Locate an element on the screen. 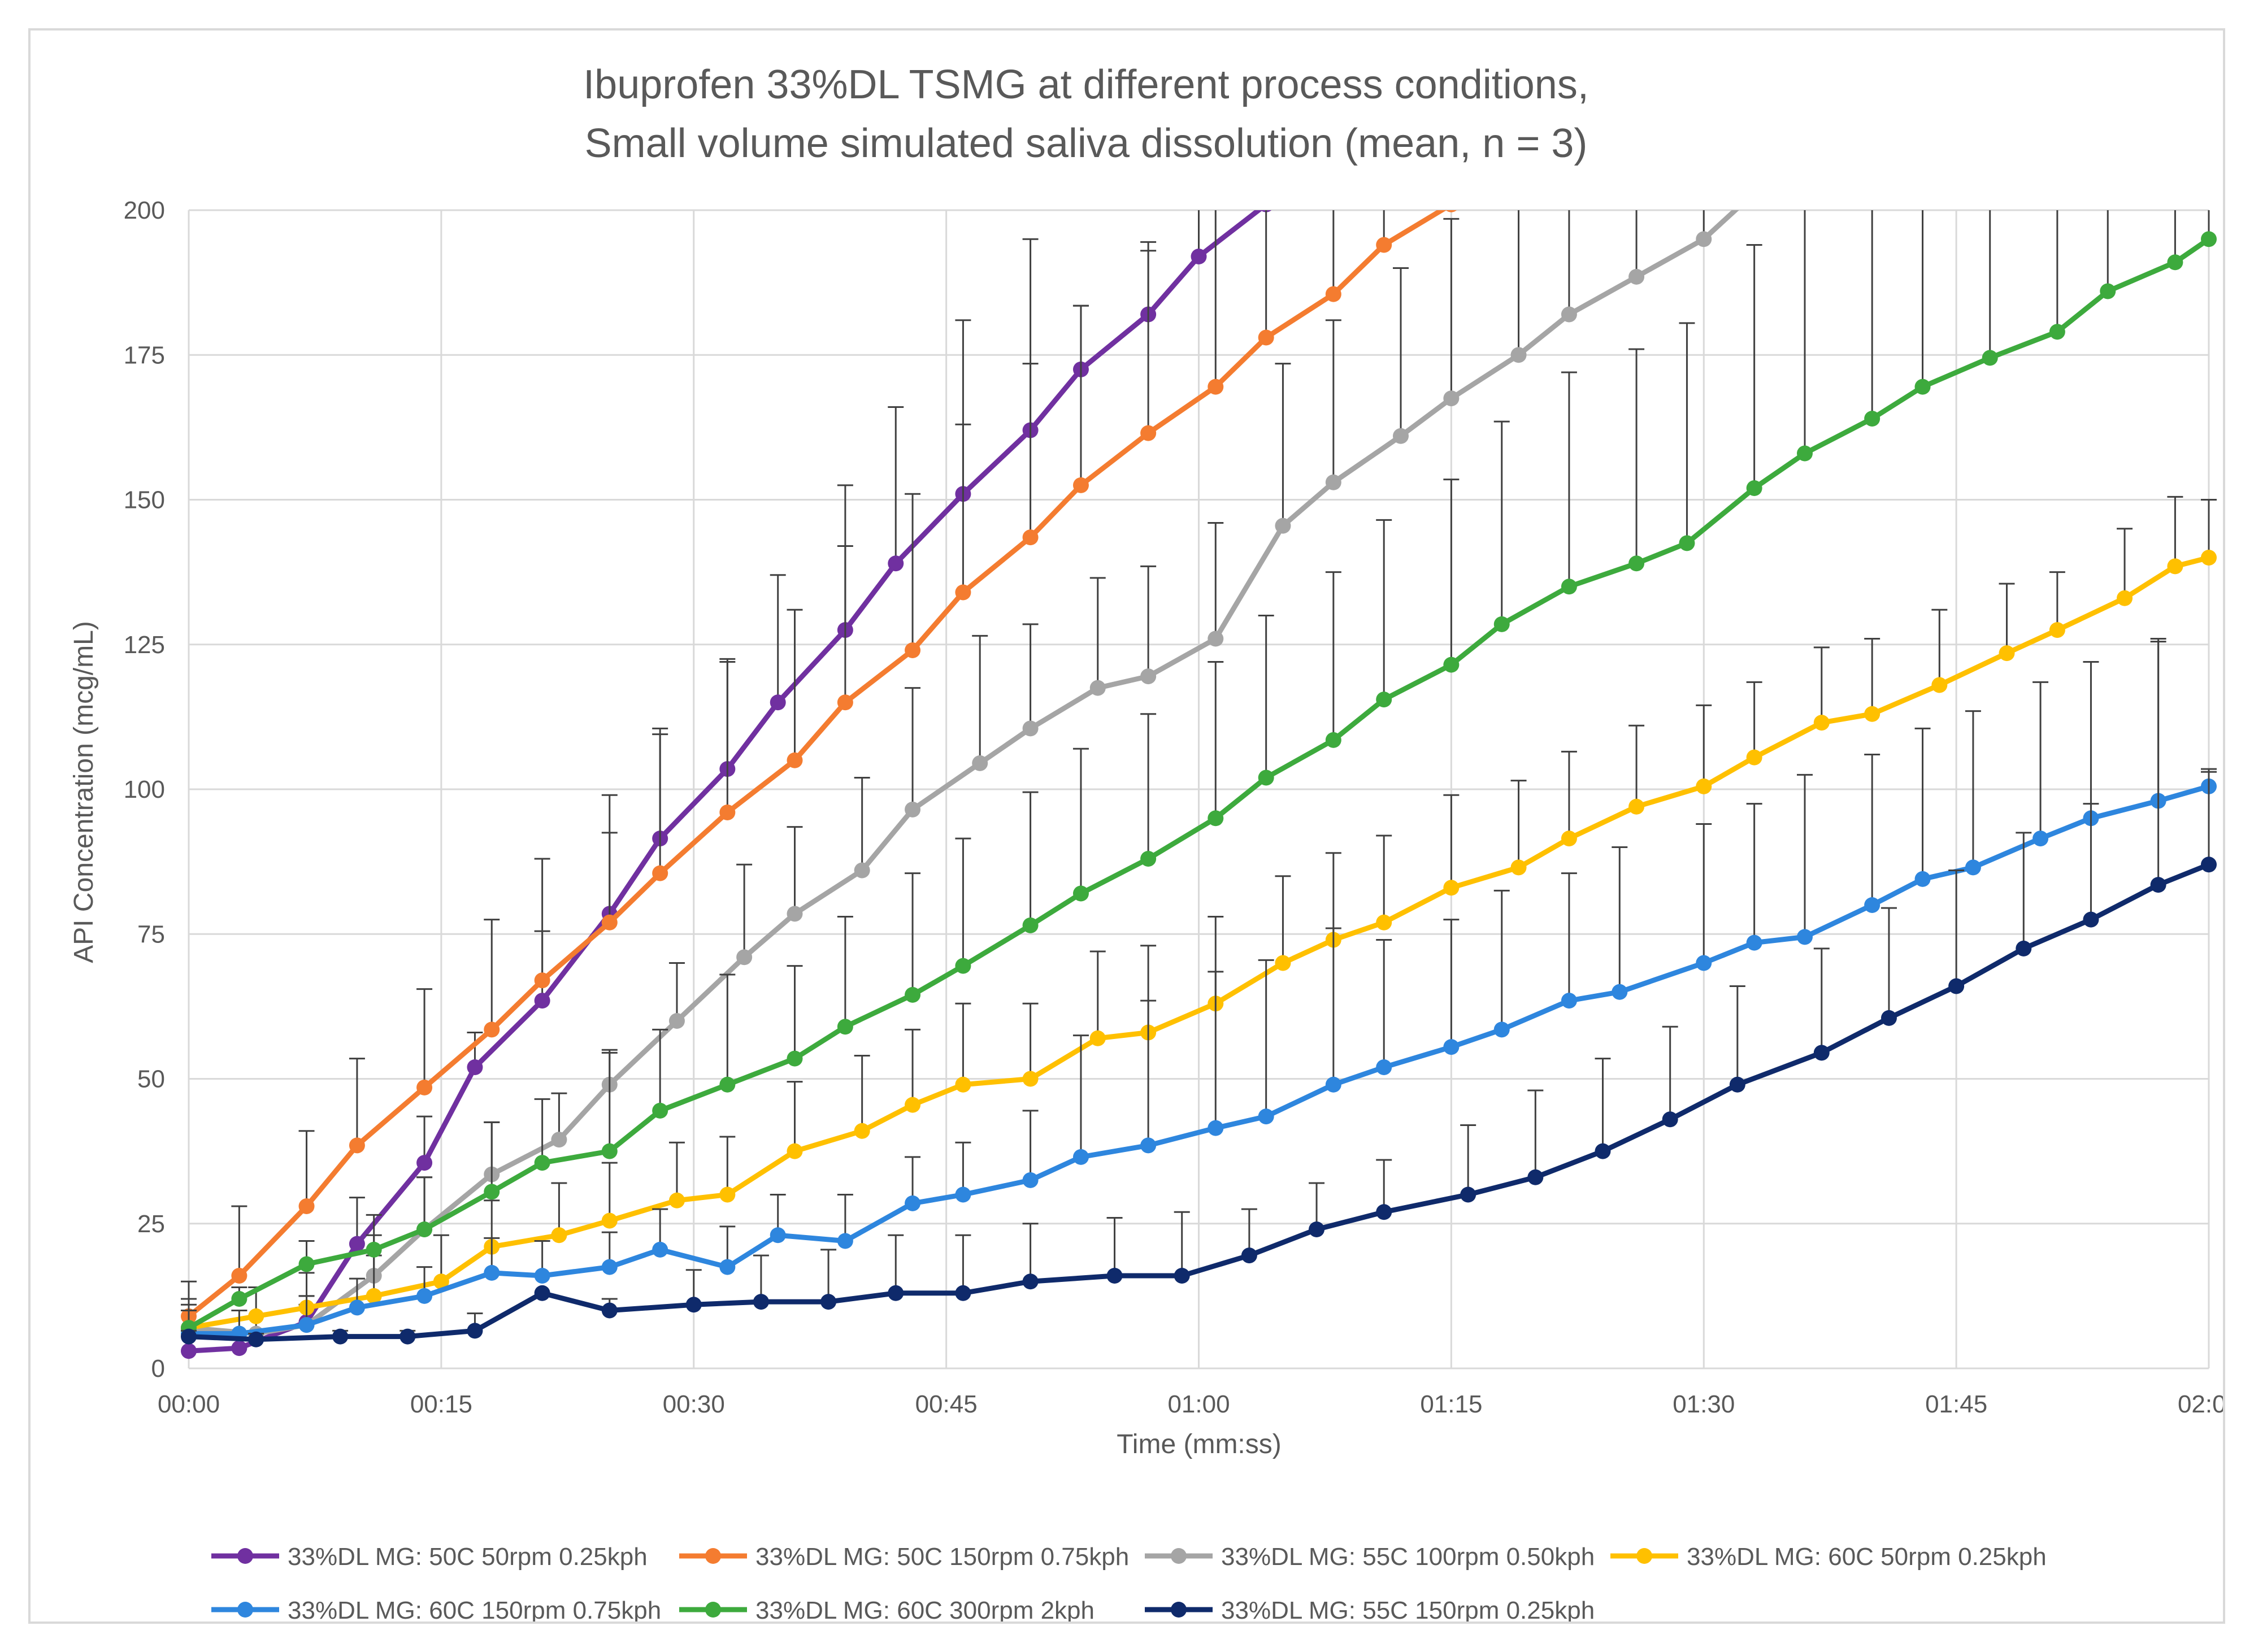  y-tick-label: 25 is located at coordinates (151, 1224).